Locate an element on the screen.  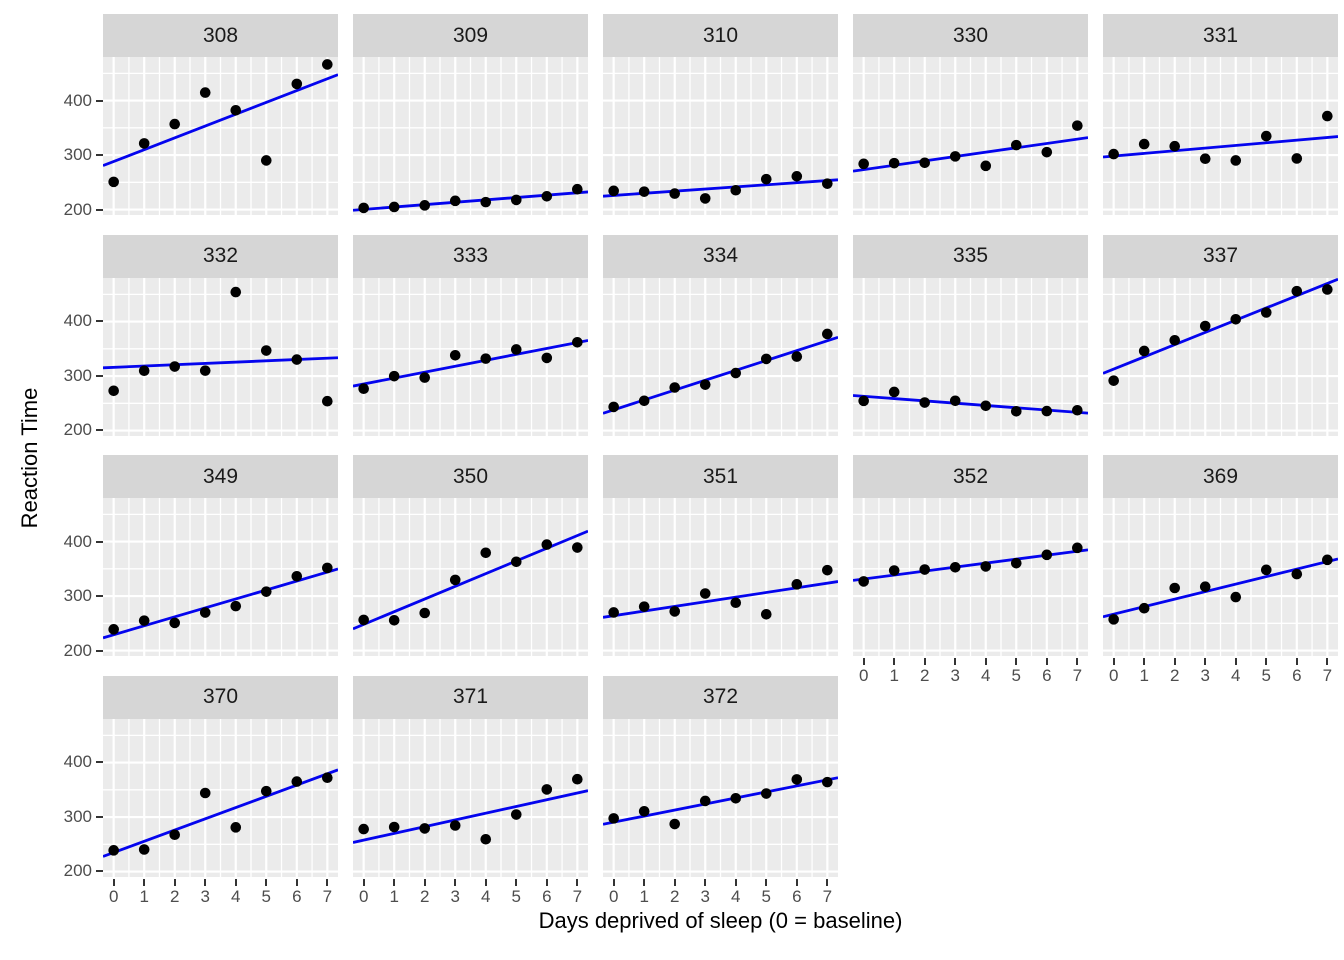
facet-strip: 330 is located at coordinates (970, 35).